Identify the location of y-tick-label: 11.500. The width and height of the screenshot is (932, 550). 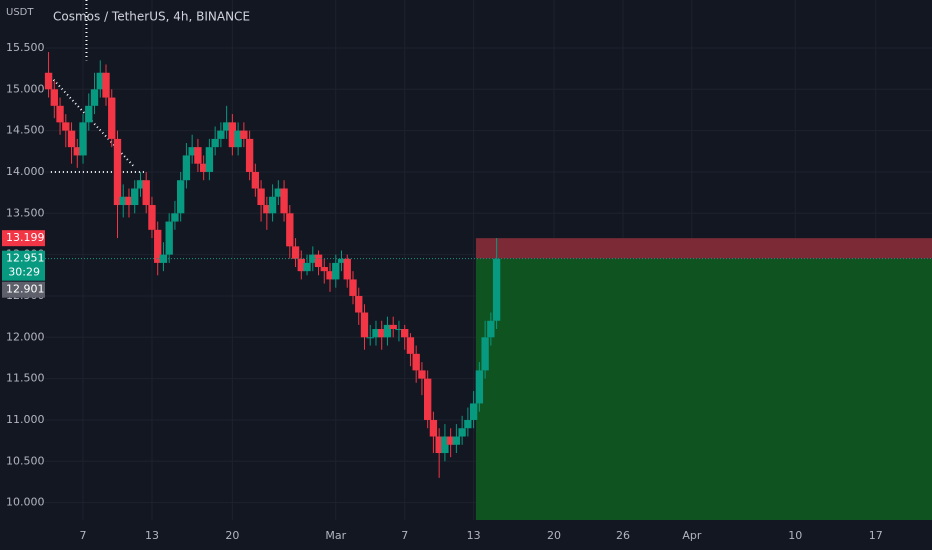
(25, 378).